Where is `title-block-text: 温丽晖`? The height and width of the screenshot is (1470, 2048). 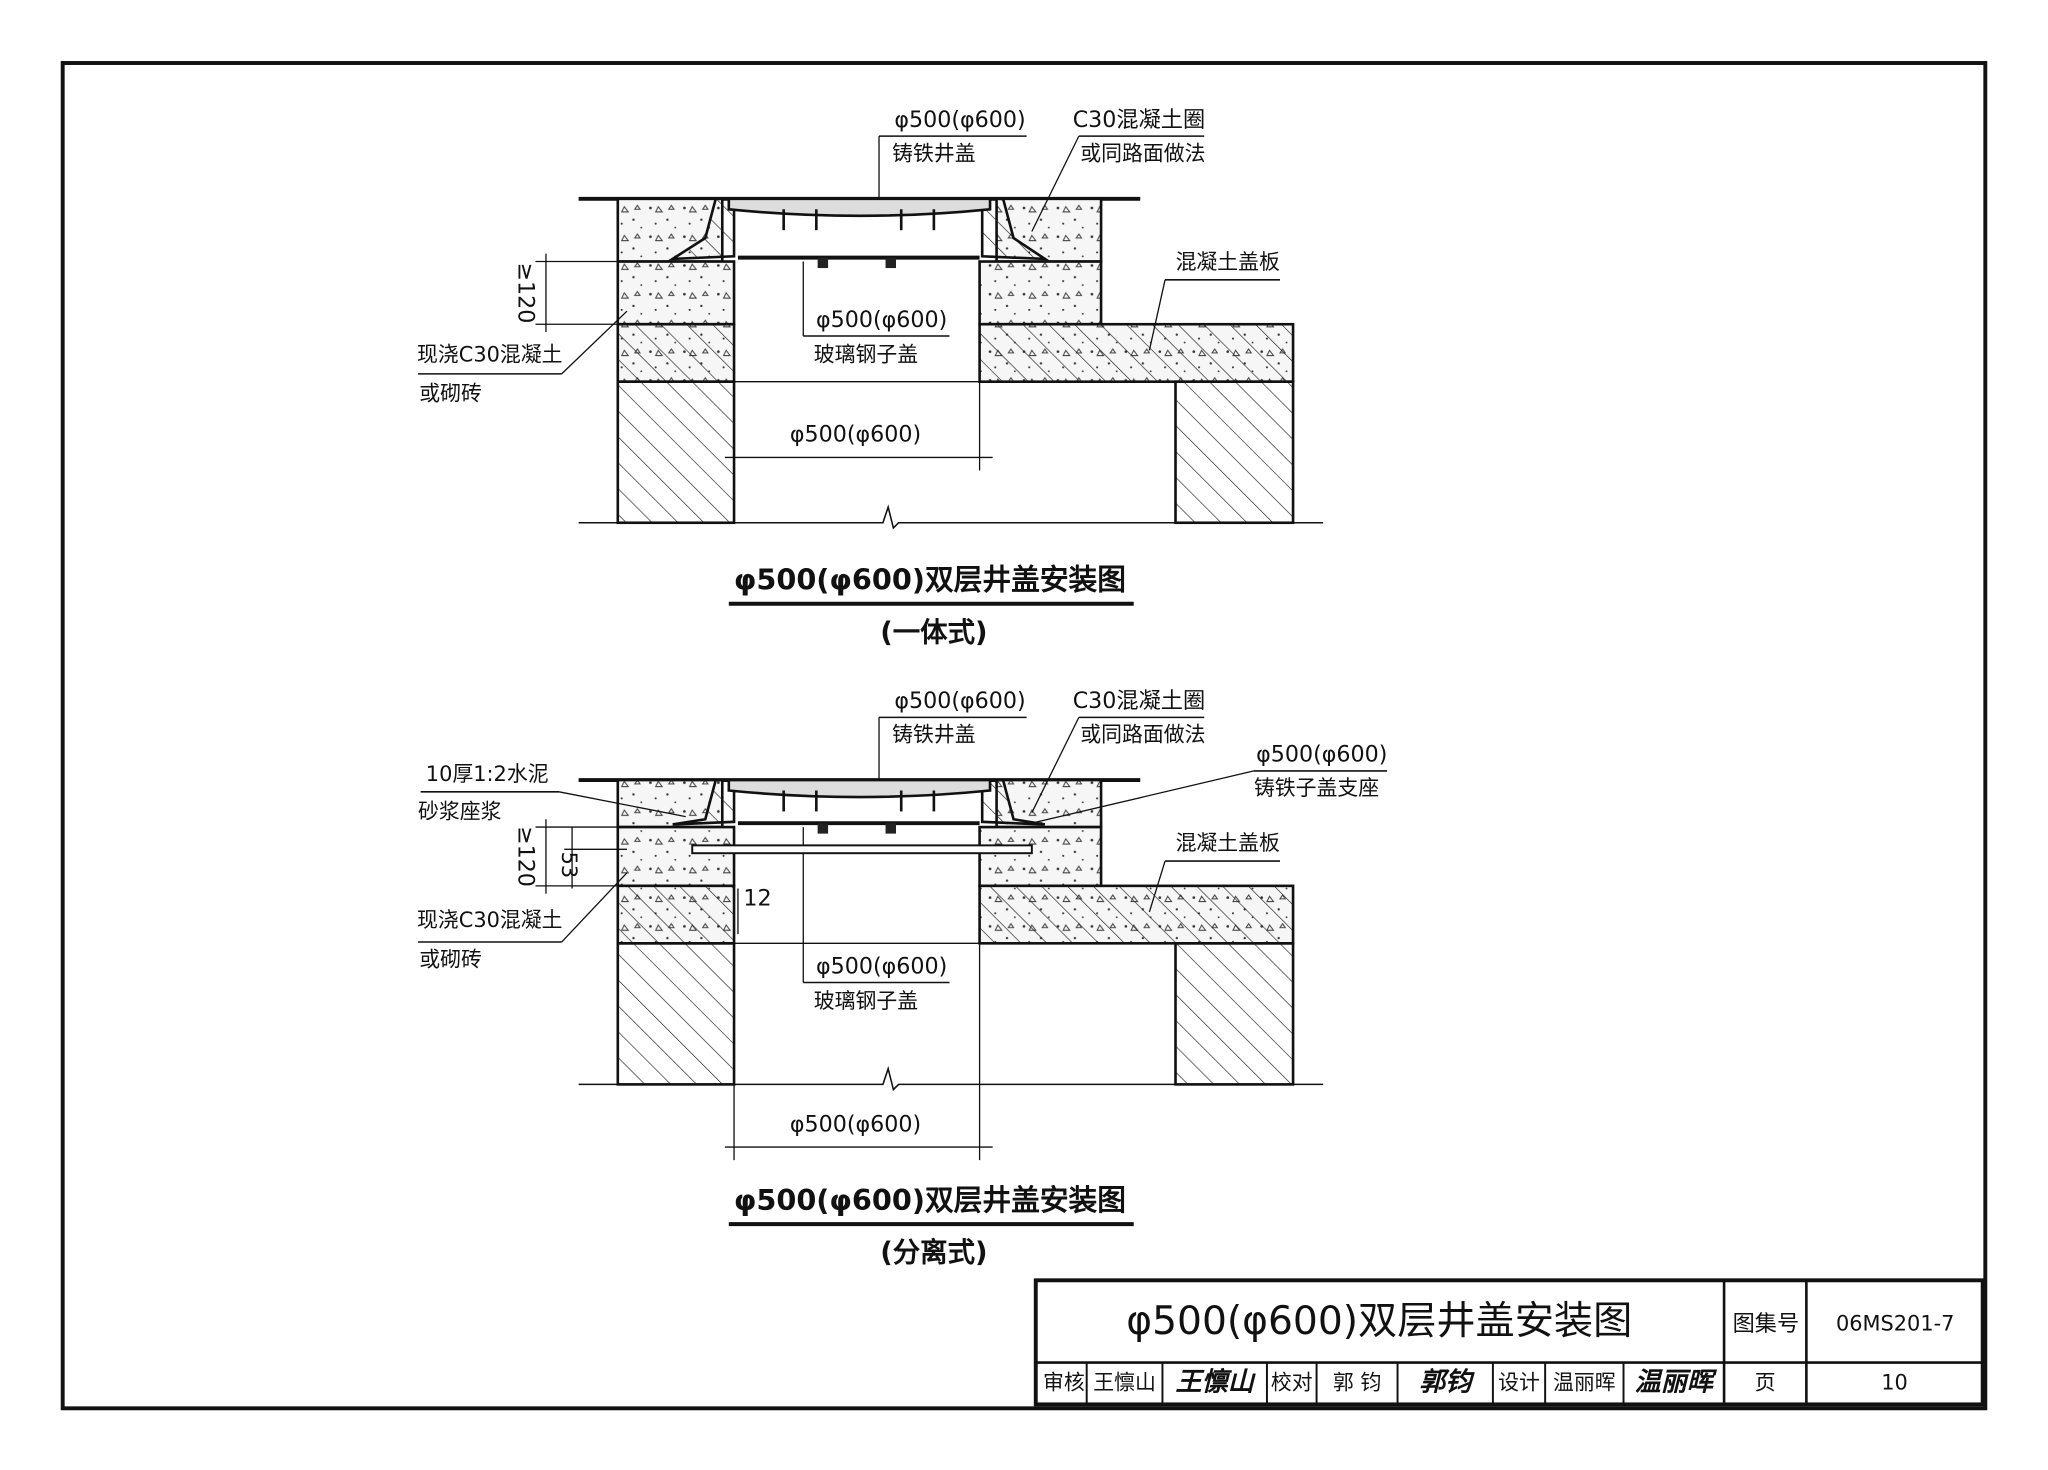
title-block-text: 温丽晖 is located at coordinates (1584, 1382).